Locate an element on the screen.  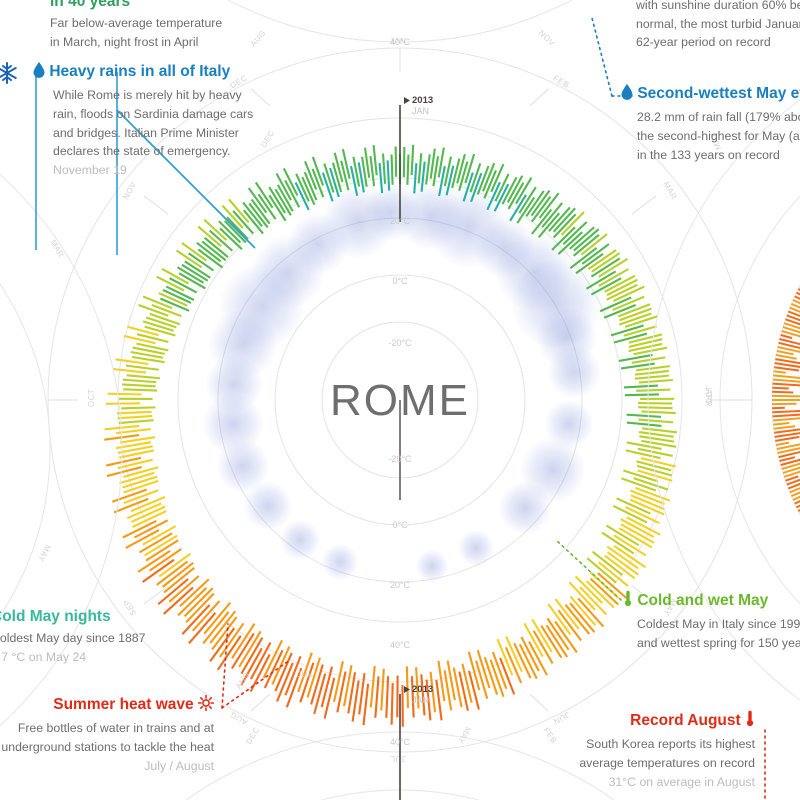
annotation-heavy-rains-title: Heavy rains in all of Italy is located at coordinates (158, 72).